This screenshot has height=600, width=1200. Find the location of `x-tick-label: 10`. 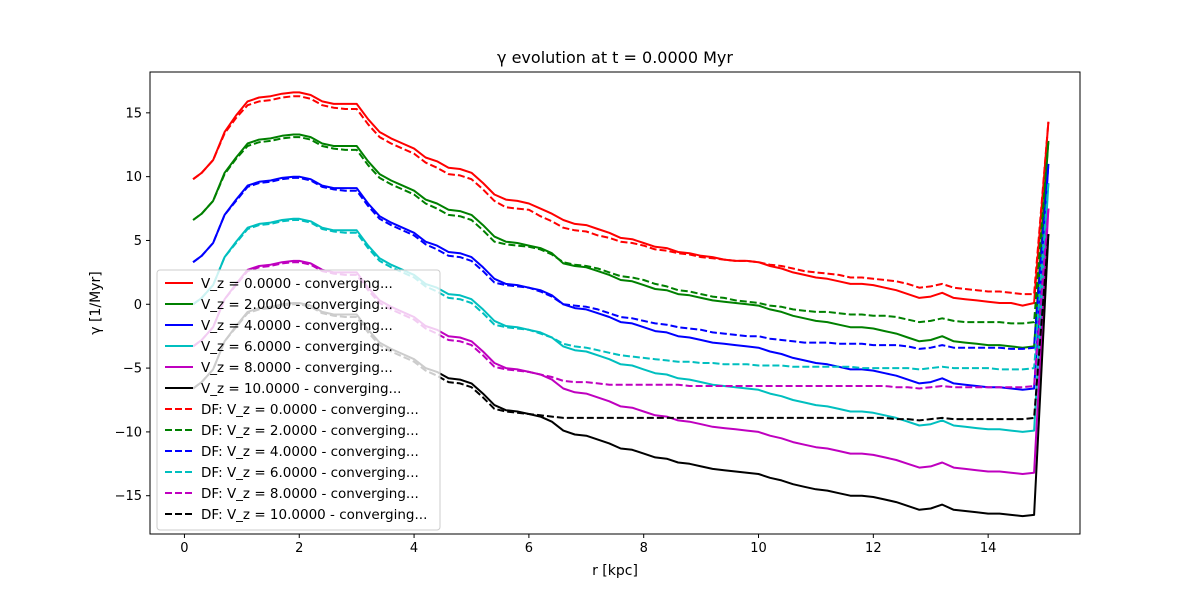

x-tick-label: 10 is located at coordinates (758, 548).